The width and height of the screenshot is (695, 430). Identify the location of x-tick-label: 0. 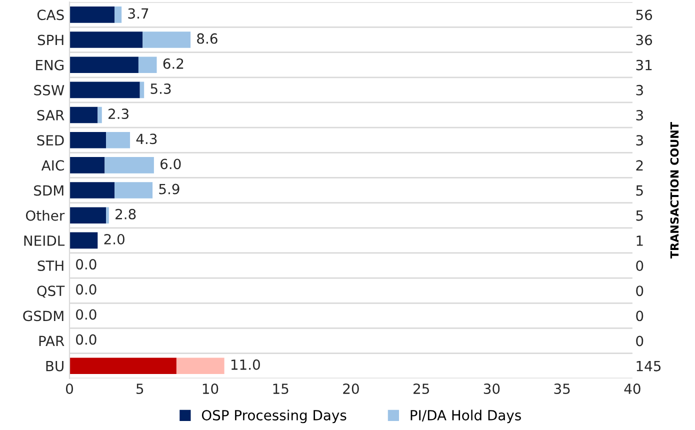
(69, 389).